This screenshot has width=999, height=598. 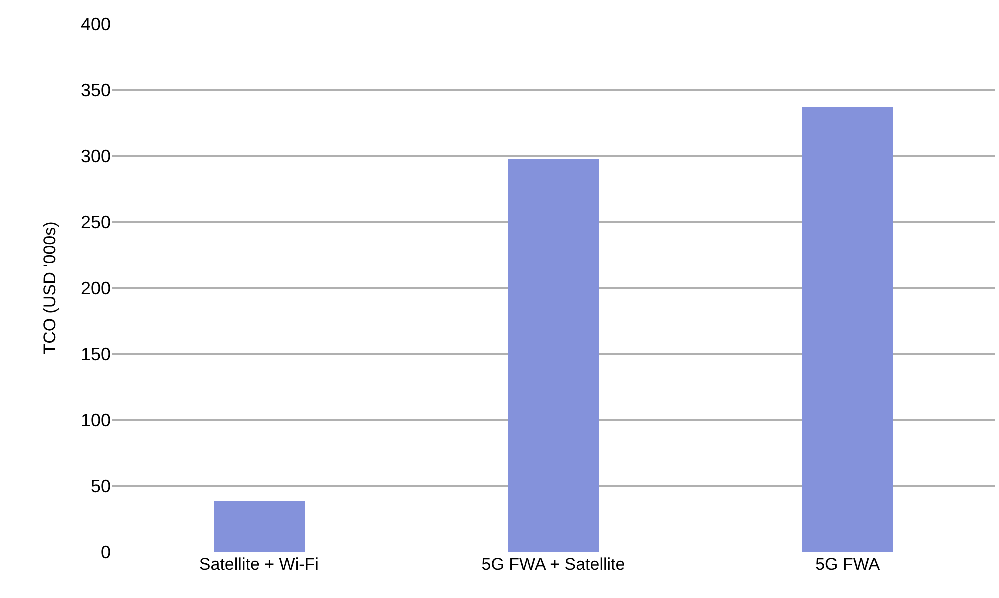 I want to click on y-axis-title: TCO (USD '000s), so click(x=50, y=288).